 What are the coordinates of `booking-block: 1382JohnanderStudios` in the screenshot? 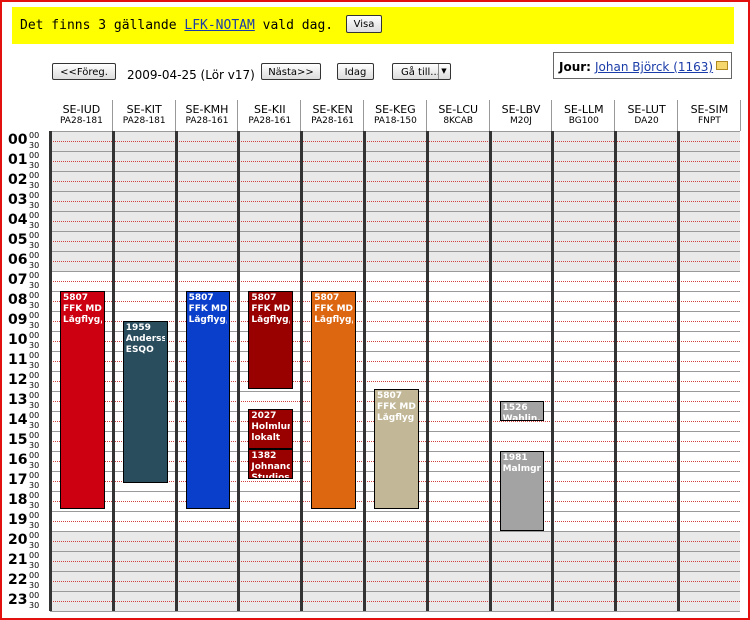 It's located at (271, 464).